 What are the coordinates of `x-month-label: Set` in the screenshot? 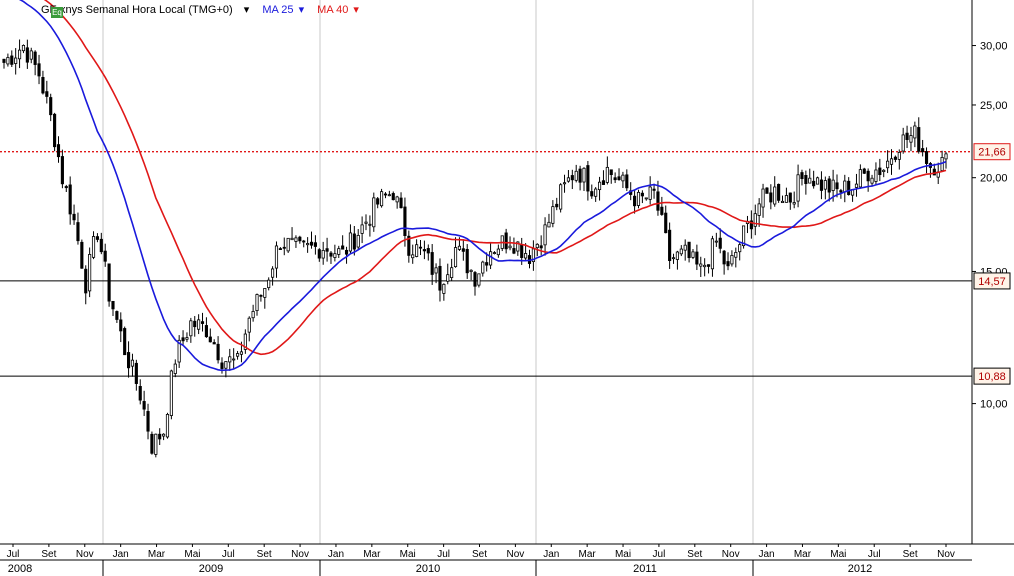 It's located at (910, 554).